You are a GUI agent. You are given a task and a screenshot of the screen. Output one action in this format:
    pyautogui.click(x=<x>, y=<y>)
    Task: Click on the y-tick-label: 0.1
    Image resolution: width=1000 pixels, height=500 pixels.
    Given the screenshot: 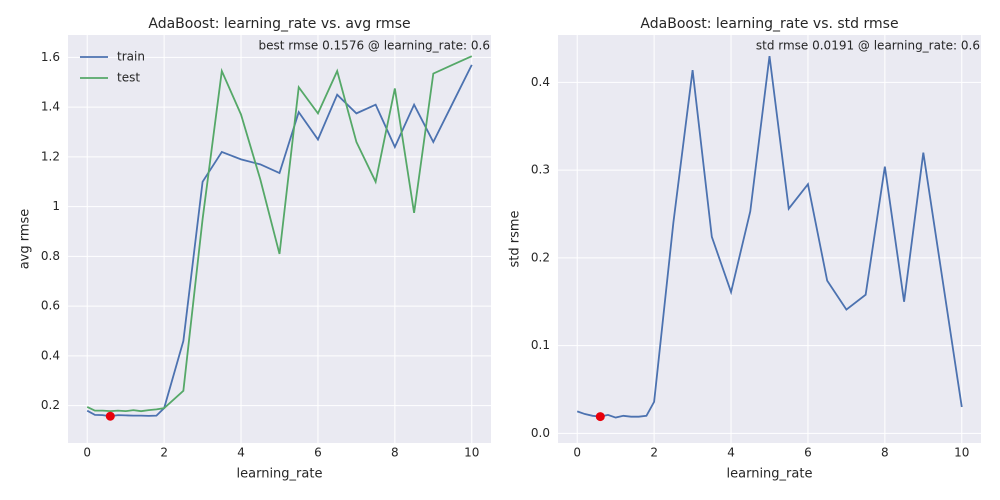 What is the action you would take?
    pyautogui.click(x=540, y=345)
    